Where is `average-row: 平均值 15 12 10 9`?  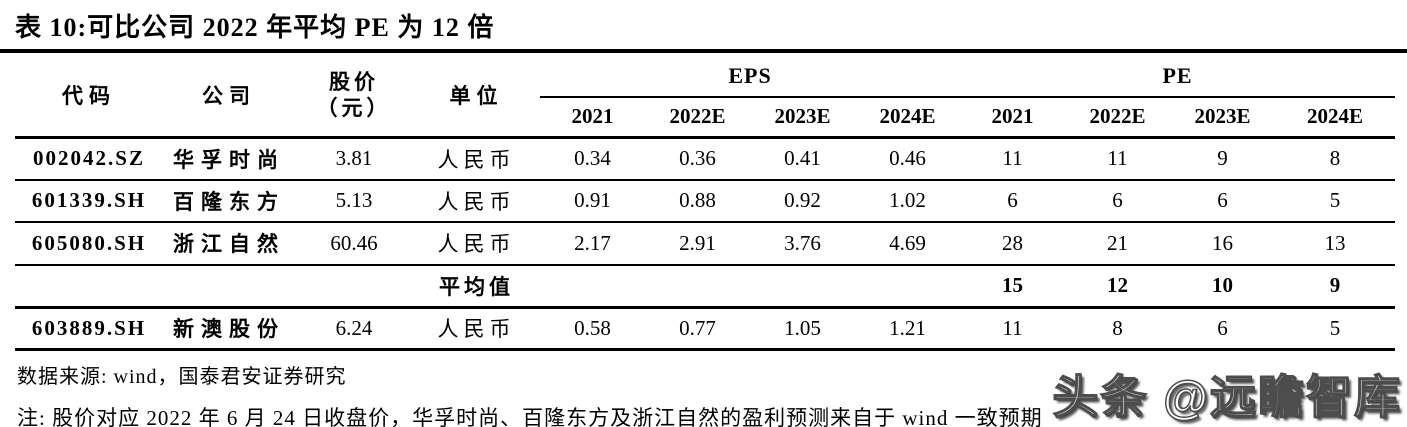
average-row: 平均值 15 12 10 9 is located at coordinates (705, 286).